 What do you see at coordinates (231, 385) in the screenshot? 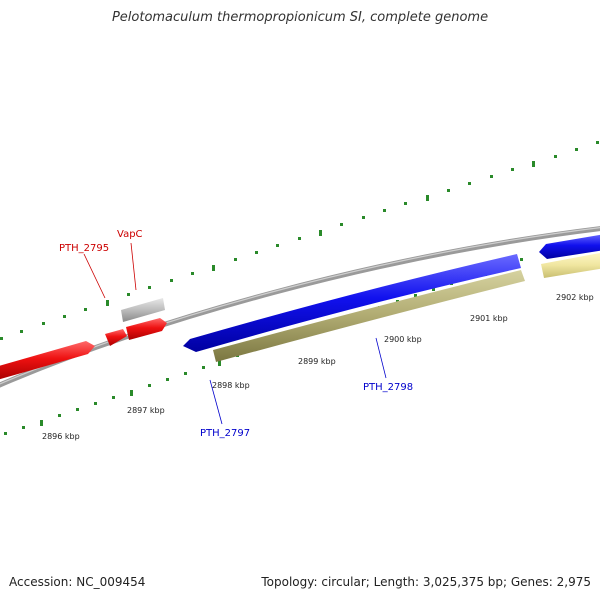
I see `scale-label: 2898 kbp` at bounding box center [231, 385].